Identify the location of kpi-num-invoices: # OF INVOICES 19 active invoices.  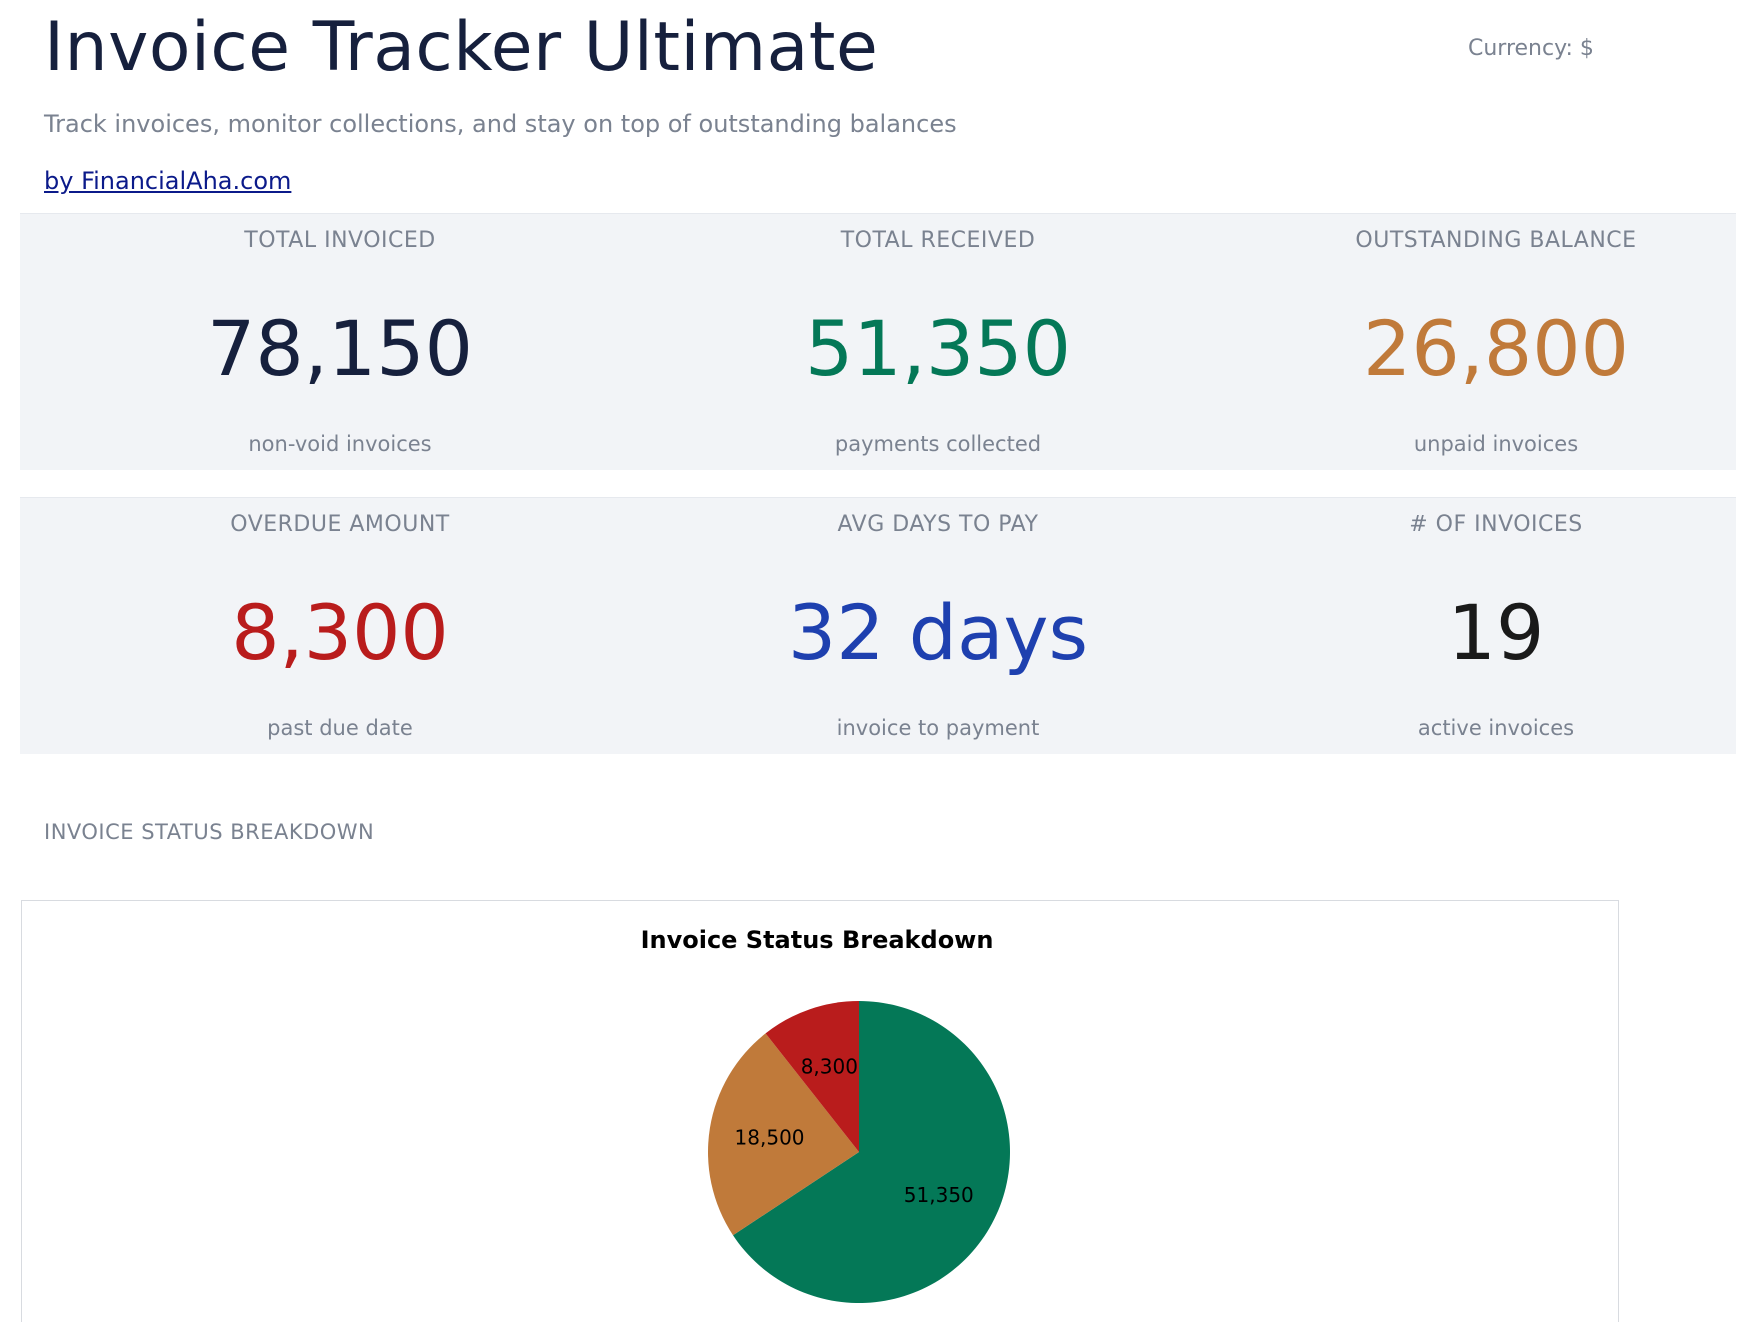
(1473, 626).